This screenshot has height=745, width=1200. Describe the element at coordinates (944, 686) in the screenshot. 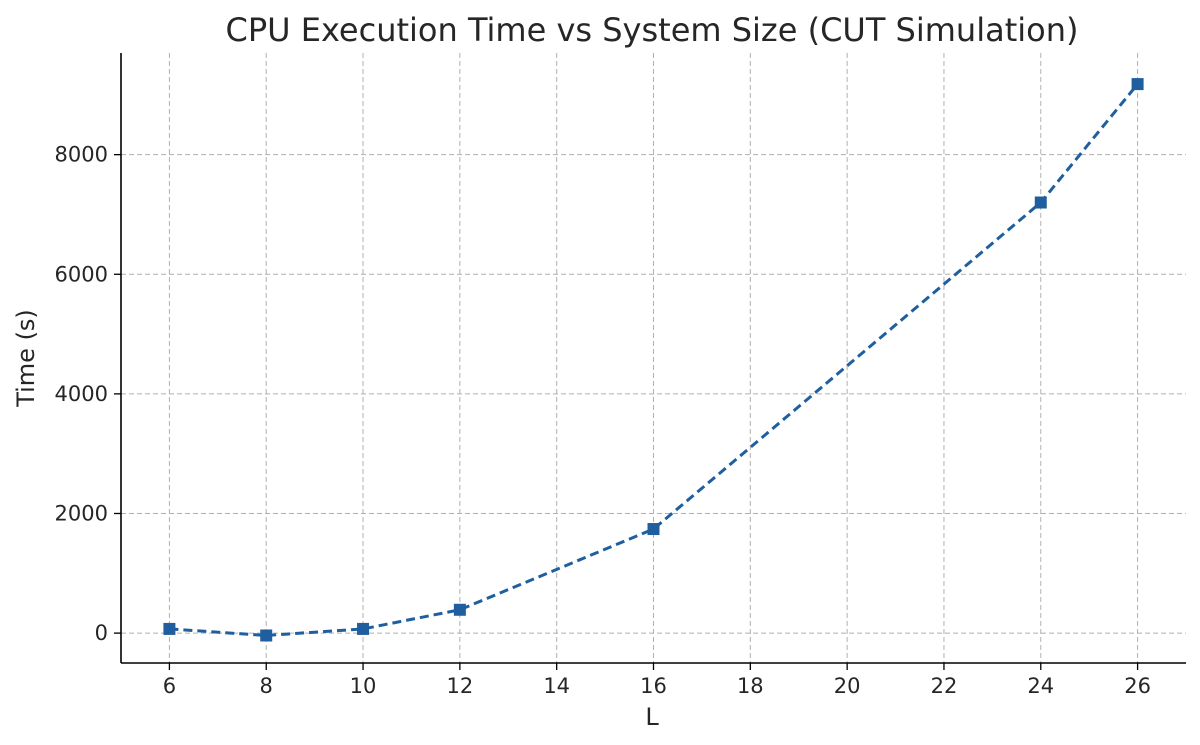

I see `x-tick-label: 22` at that location.